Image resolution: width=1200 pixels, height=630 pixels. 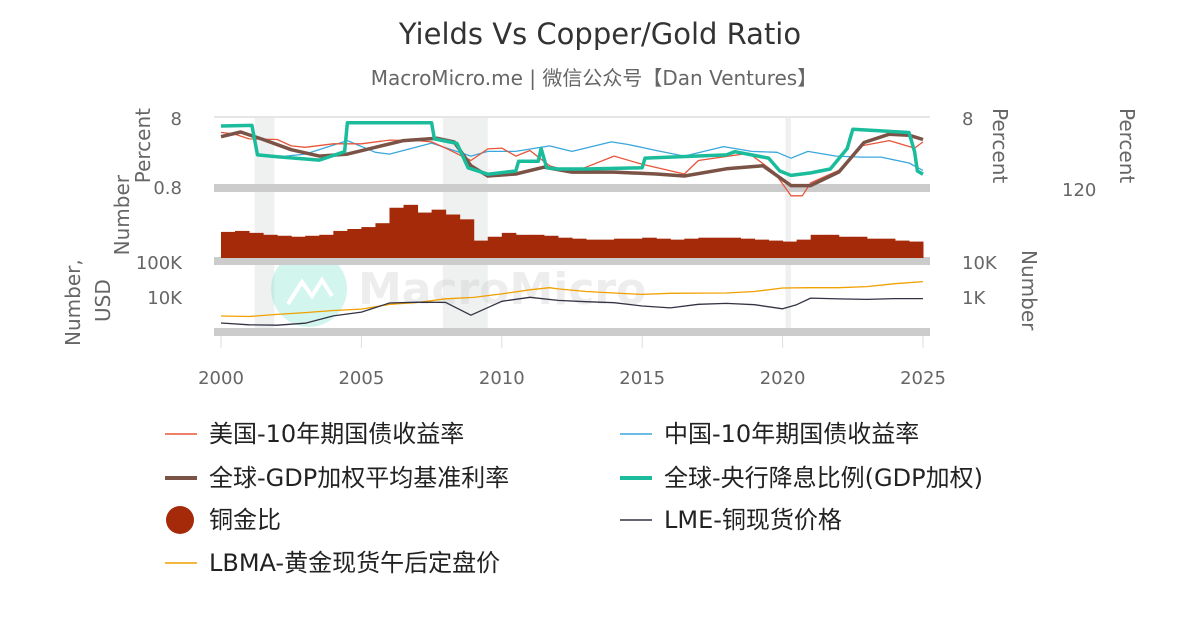 I want to click on chart-subtitle: MacroMicro.me | 微信公众号【Dan Ventures】, so click(x=594, y=78).